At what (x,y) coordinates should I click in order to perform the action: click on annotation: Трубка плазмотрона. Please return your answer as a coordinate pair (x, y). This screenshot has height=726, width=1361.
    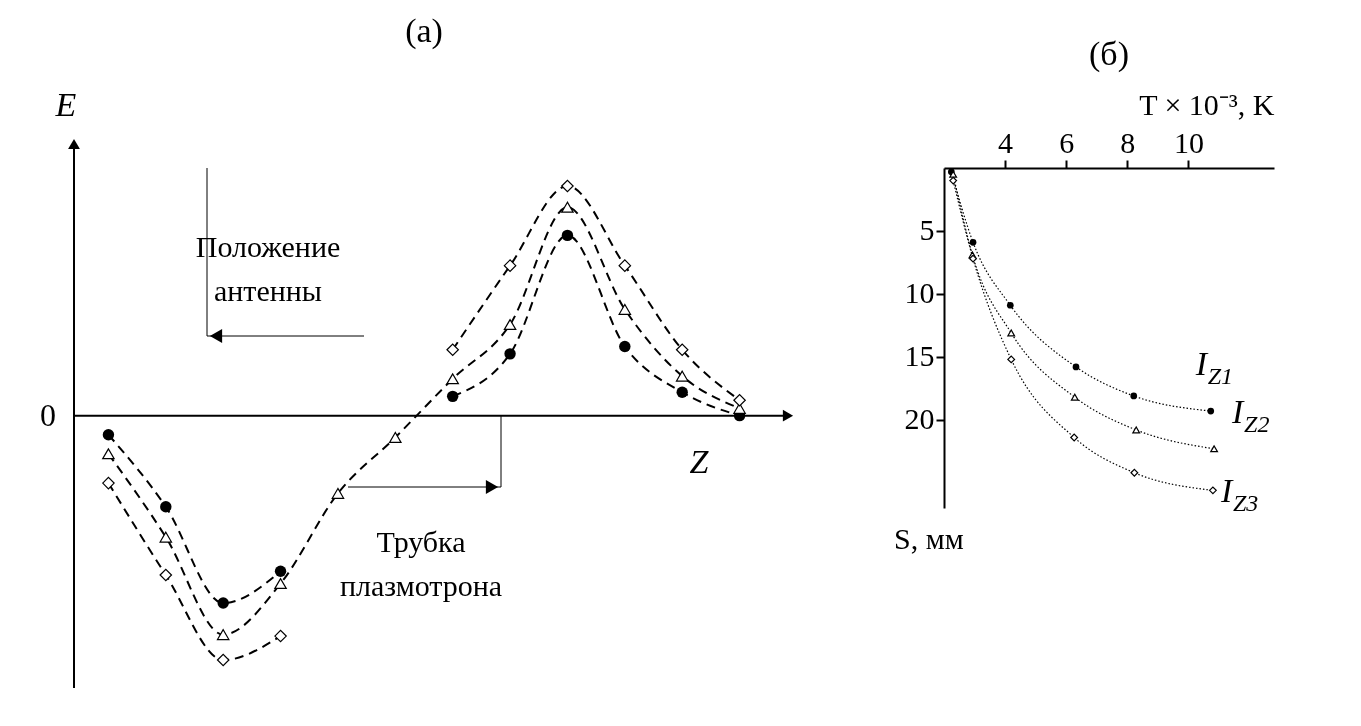
    Looking at the image, I should click on (421, 563).